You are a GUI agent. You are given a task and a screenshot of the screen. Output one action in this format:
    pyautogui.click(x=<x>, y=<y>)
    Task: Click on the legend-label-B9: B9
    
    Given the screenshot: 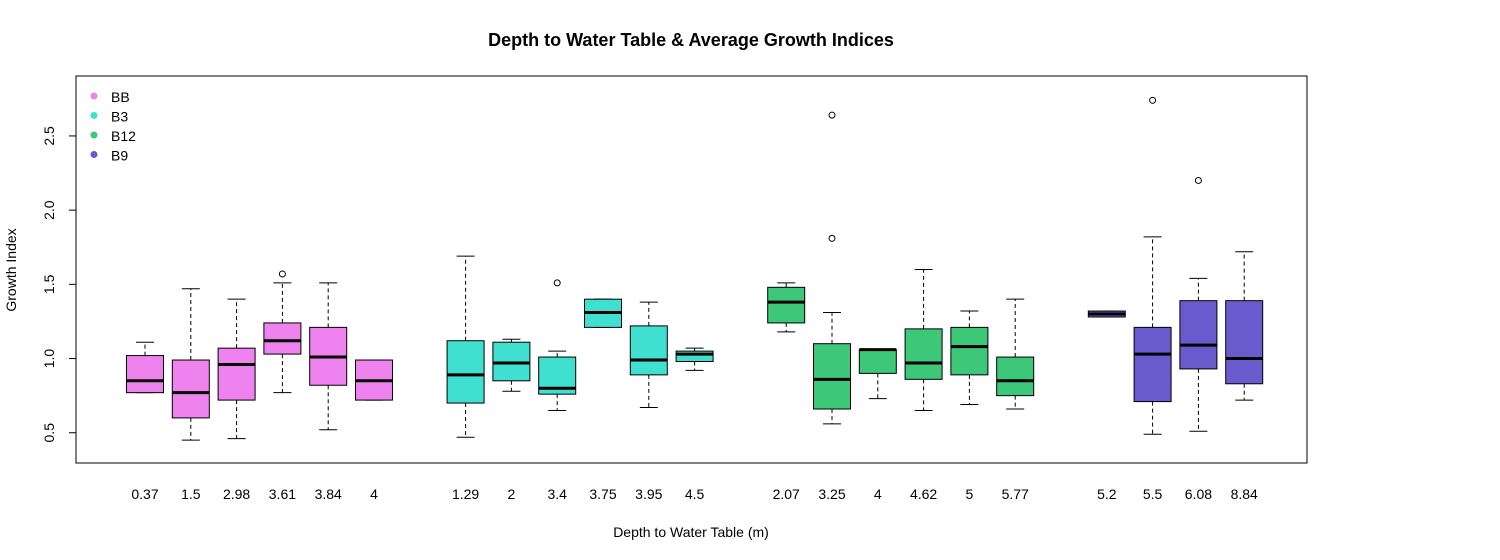 What is the action you would take?
    pyautogui.click(x=119, y=156)
    